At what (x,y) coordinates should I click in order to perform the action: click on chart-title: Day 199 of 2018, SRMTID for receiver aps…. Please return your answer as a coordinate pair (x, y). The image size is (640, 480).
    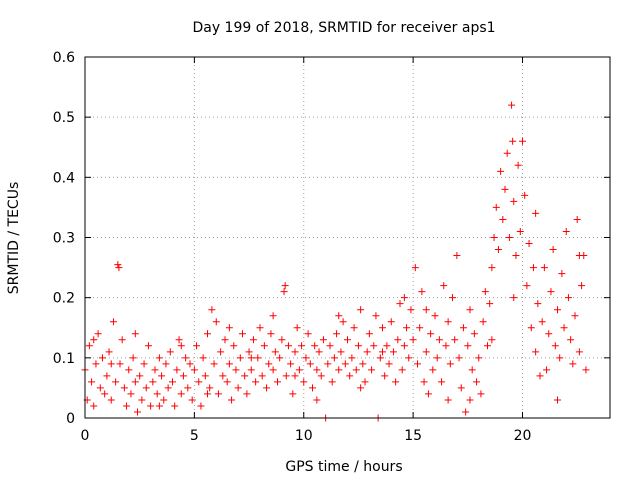
    Looking at the image, I should click on (343, 28).